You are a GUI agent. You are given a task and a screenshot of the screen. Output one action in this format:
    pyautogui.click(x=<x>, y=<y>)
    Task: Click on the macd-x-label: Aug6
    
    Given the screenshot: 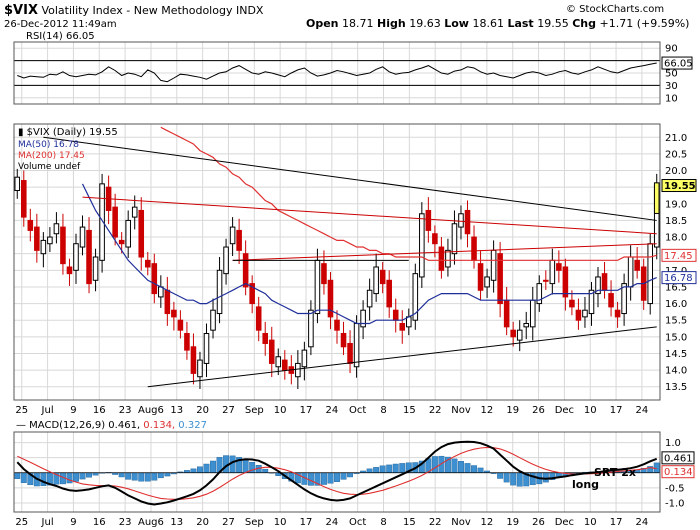 What is the action you would take?
    pyautogui.click(x=151, y=522)
    